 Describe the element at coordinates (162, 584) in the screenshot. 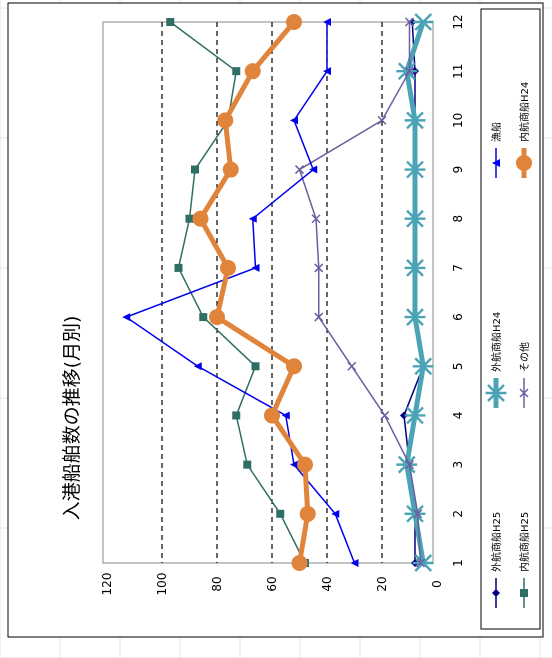

I see `y-tick-label: 100` at that location.